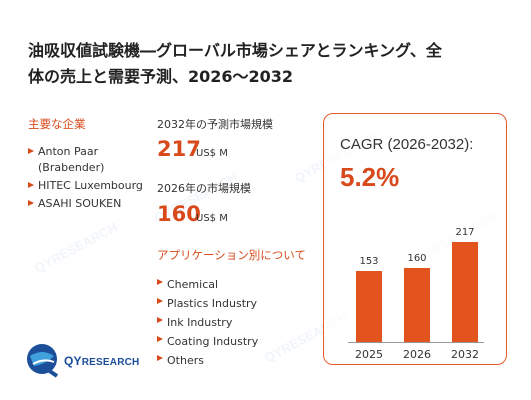  I want to click on logo: QYRESEARCH, so click(81, 360).